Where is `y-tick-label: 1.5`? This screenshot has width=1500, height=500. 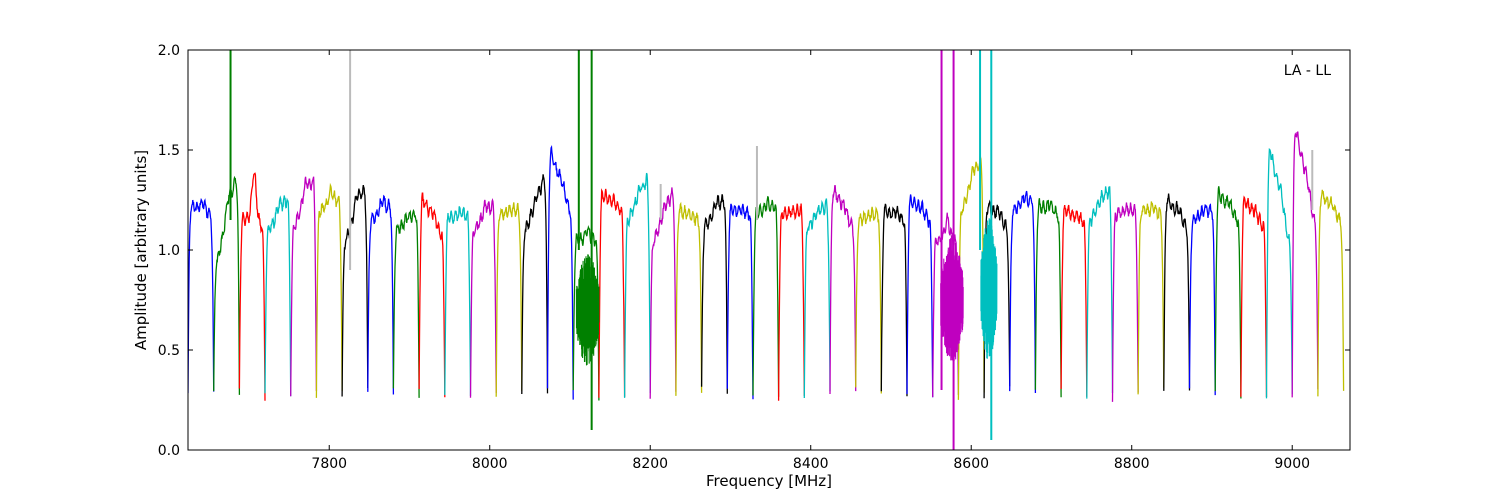 y-tick-label: 1.5 is located at coordinates (169, 151).